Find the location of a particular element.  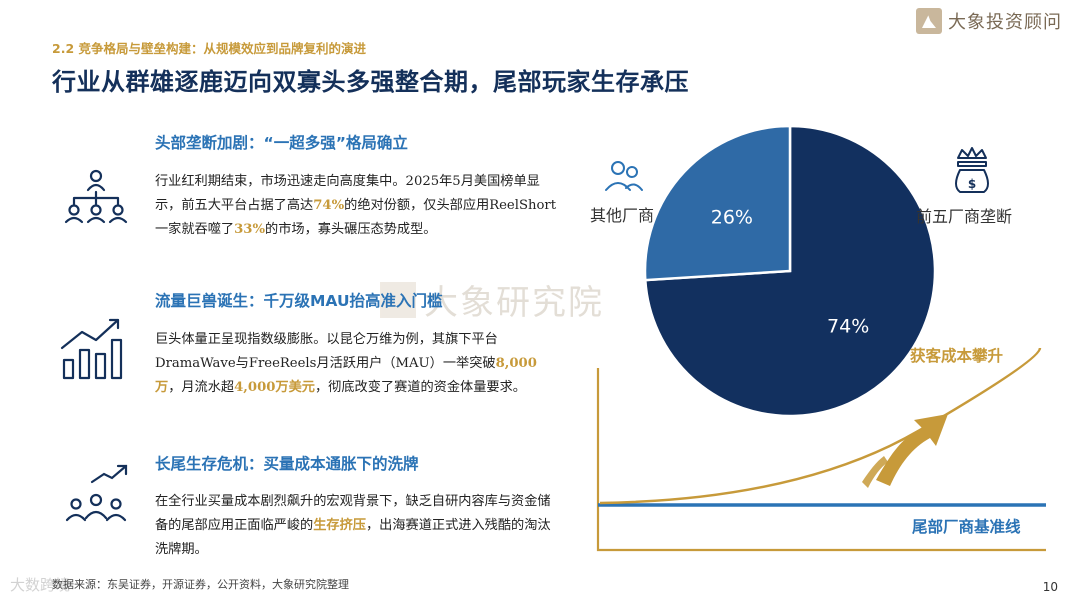

rising-cost-label: 获客成本攀升 is located at coordinates (957, 356).